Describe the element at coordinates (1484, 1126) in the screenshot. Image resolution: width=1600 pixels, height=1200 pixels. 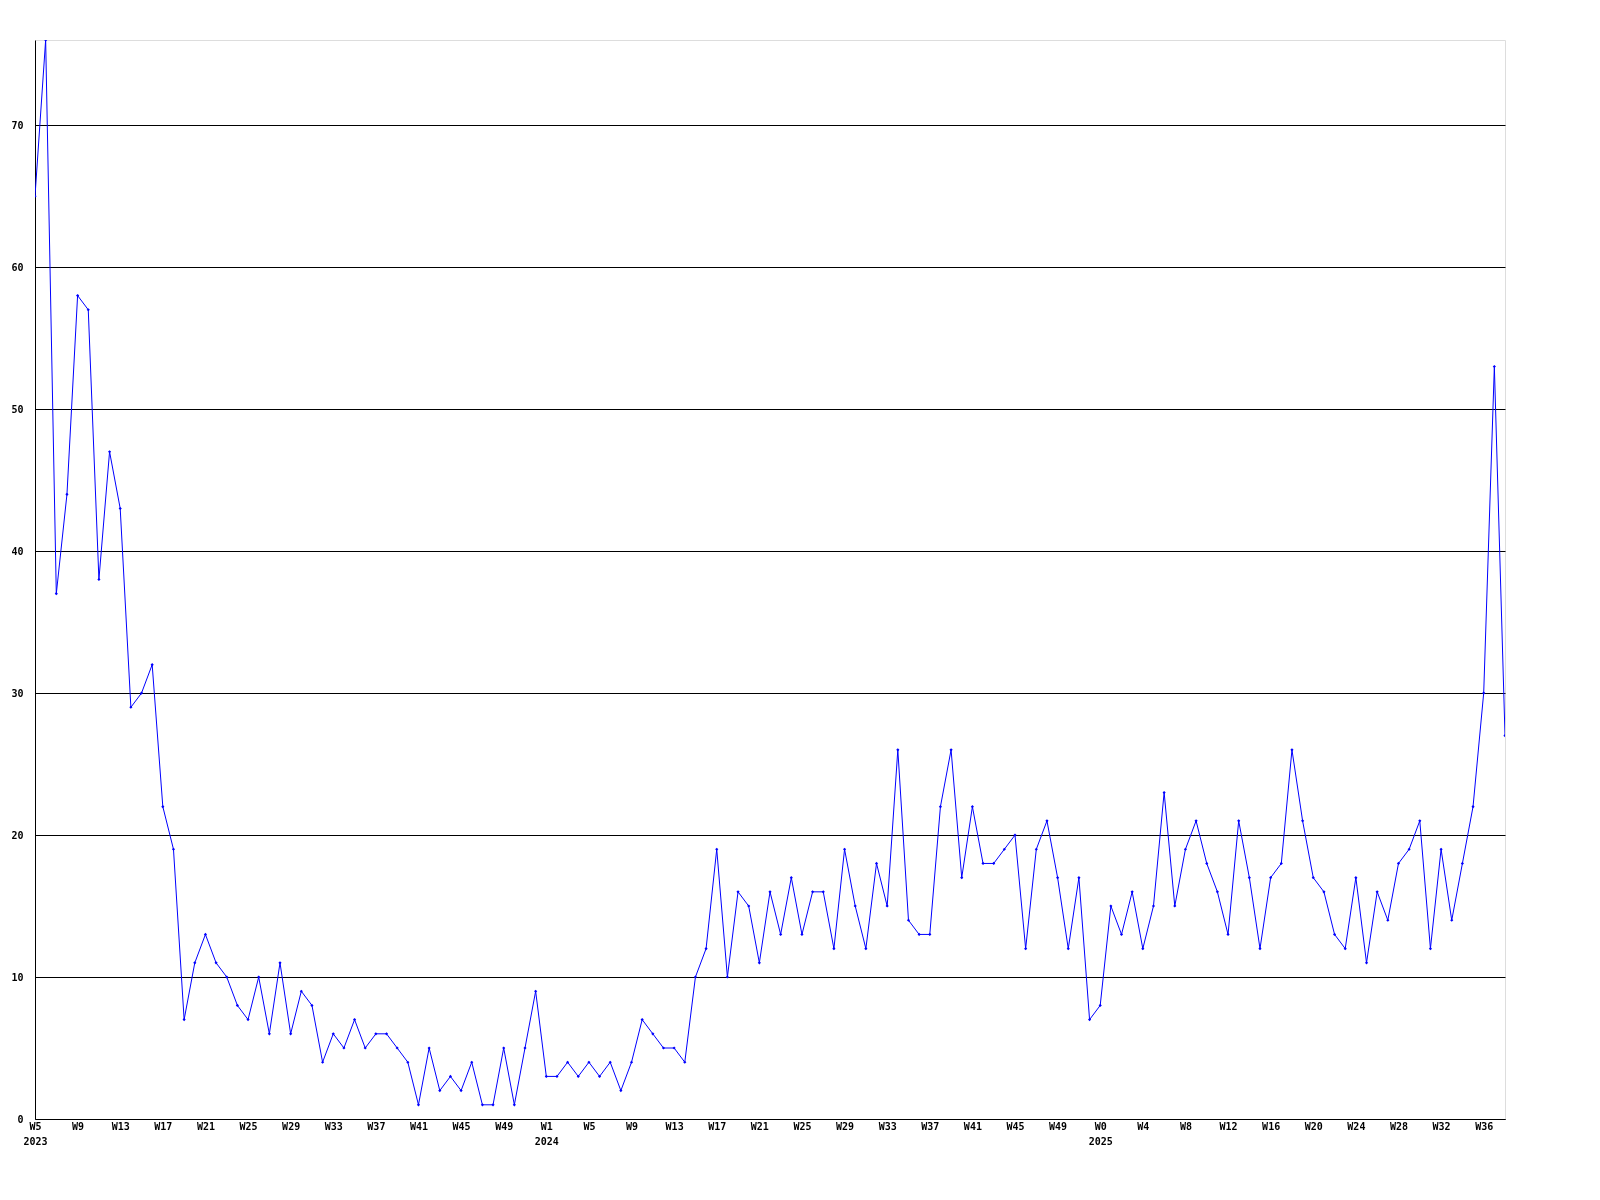
I see `x-tick-label: W36` at that location.